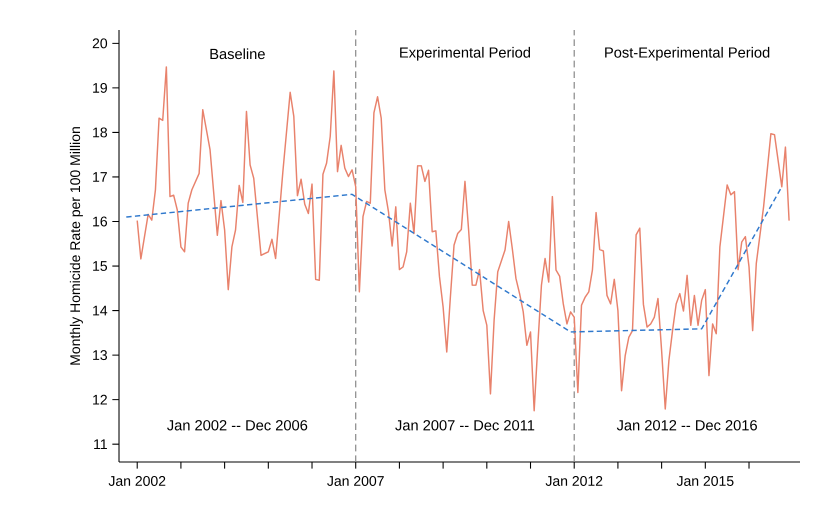 The width and height of the screenshot is (814, 516). I want to click on x-tick-label: Jan 2015, so click(705, 481).